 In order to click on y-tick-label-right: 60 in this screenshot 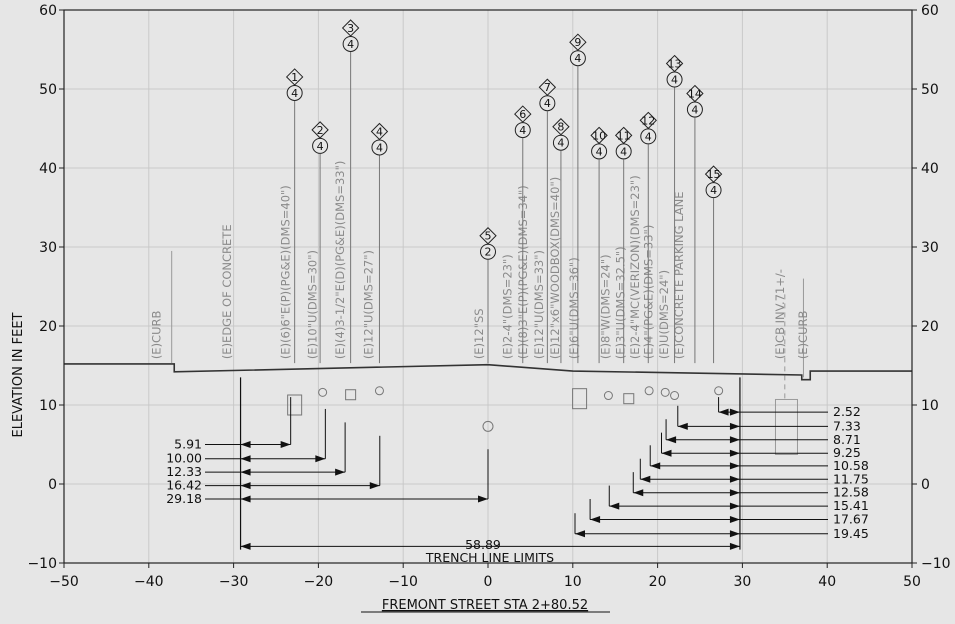, I will do `click(930, 11)`.